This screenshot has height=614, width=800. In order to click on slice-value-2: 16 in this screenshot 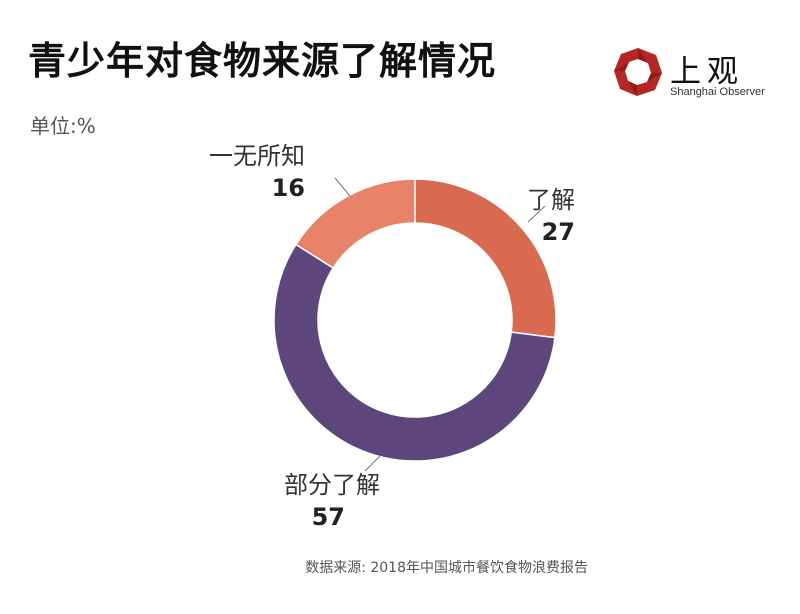, I will do `click(288, 188)`.